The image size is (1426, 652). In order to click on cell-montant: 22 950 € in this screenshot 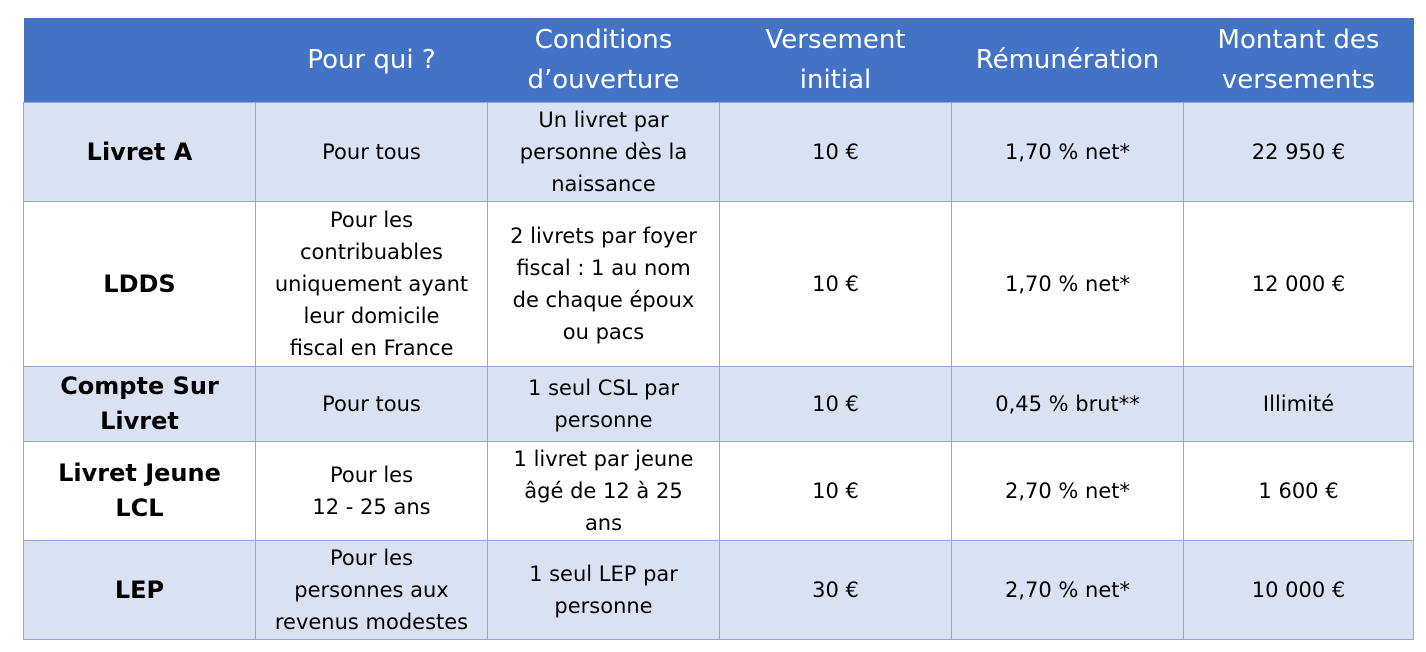, I will do `click(1298, 152)`.